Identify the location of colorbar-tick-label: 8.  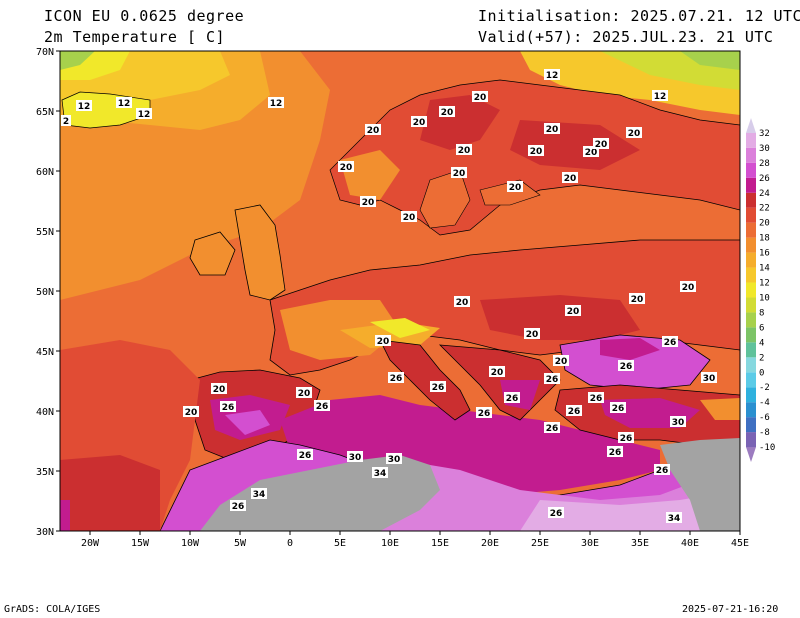
(761, 313).